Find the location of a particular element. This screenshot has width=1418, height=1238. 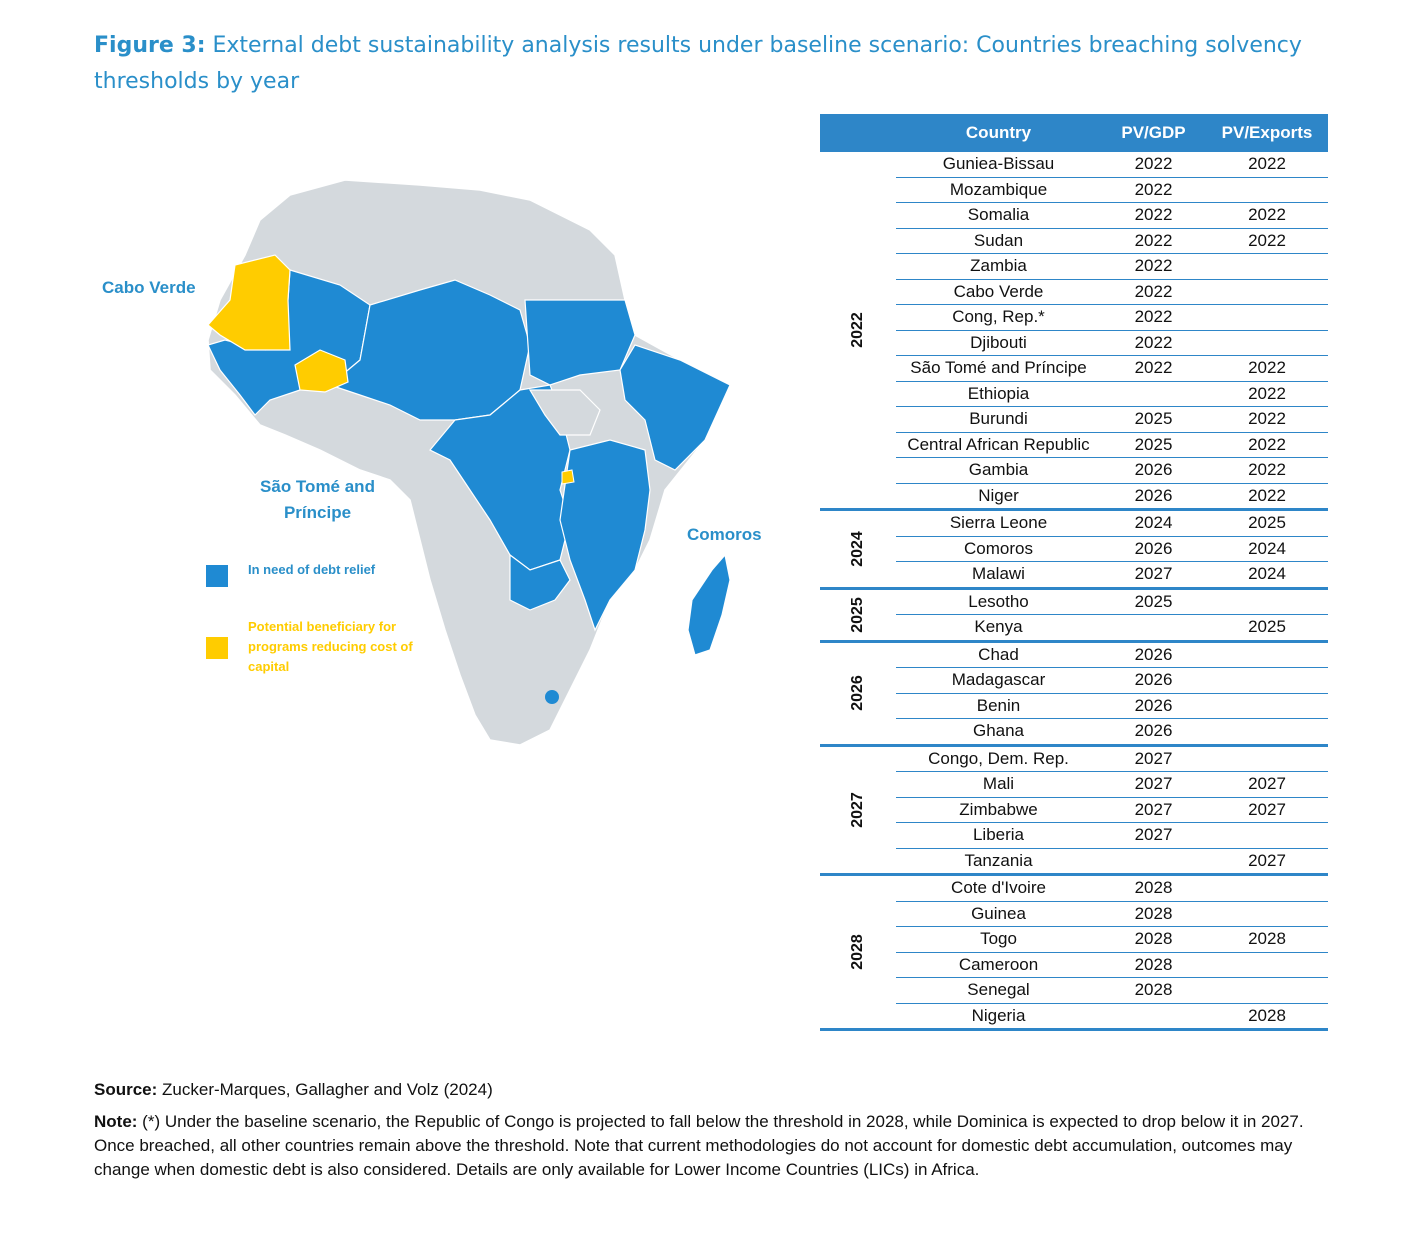

source-label: Source: is located at coordinates (126, 1089).